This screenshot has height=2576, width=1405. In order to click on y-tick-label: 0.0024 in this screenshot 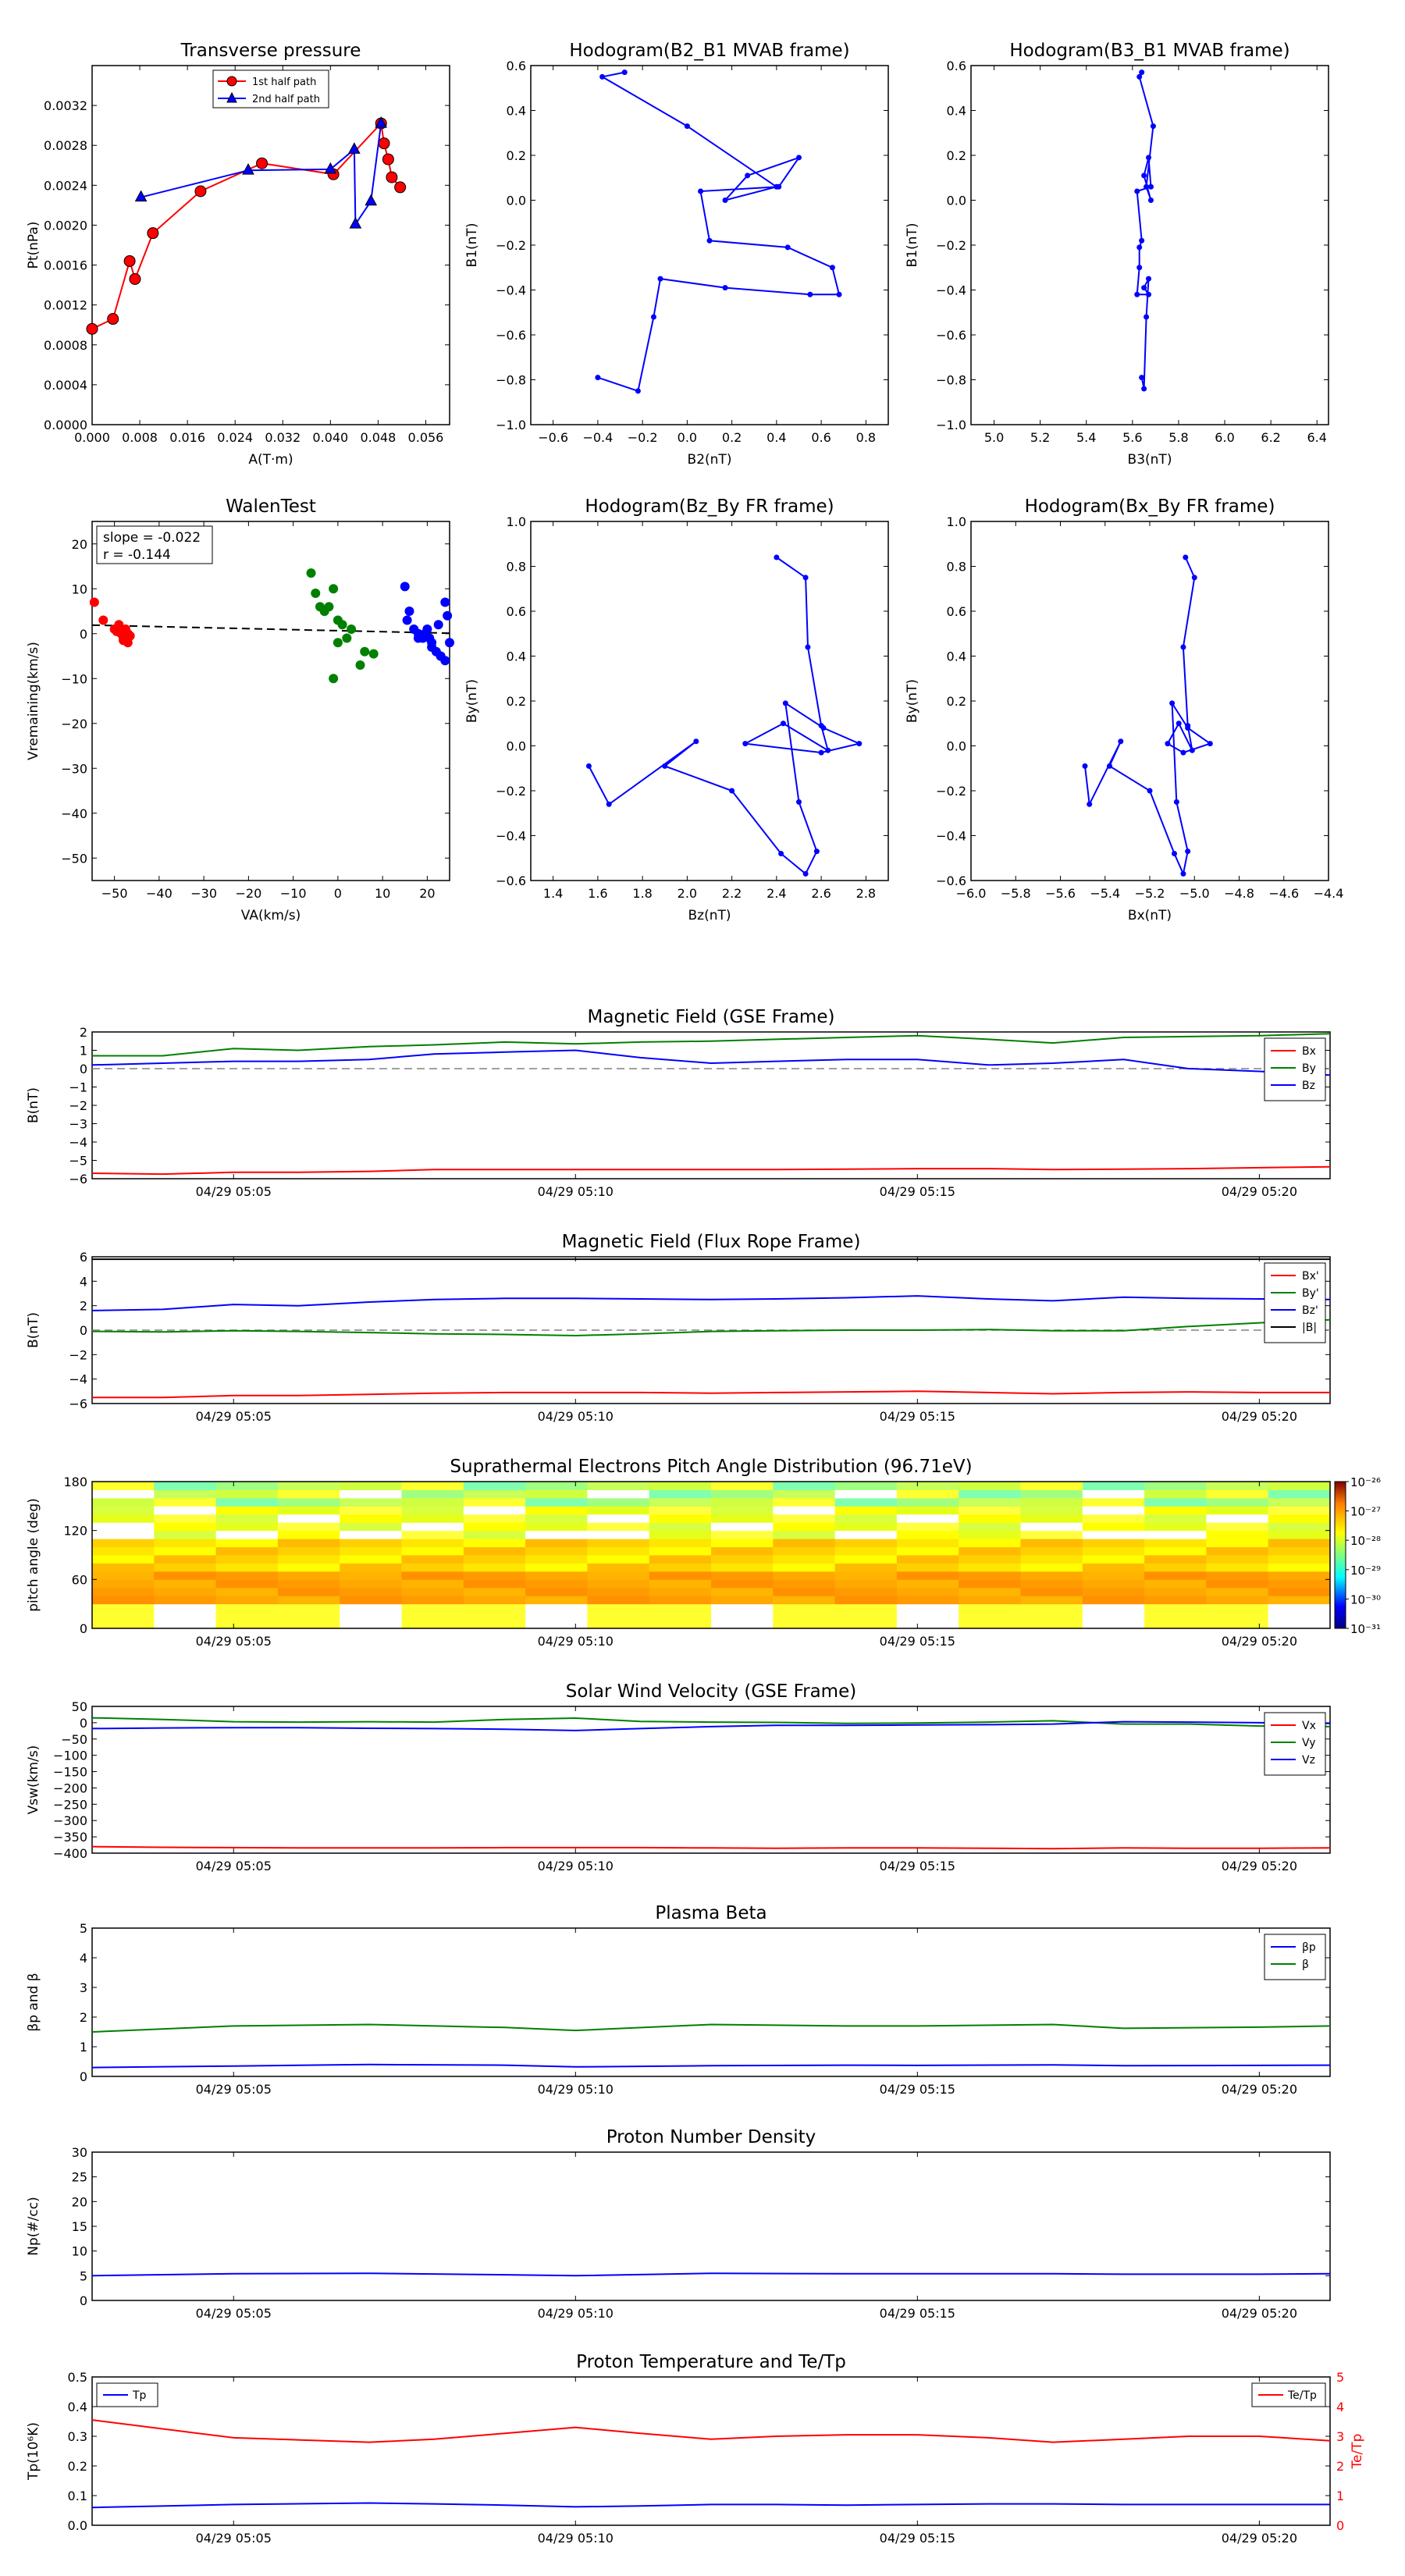, I will do `click(65, 185)`.